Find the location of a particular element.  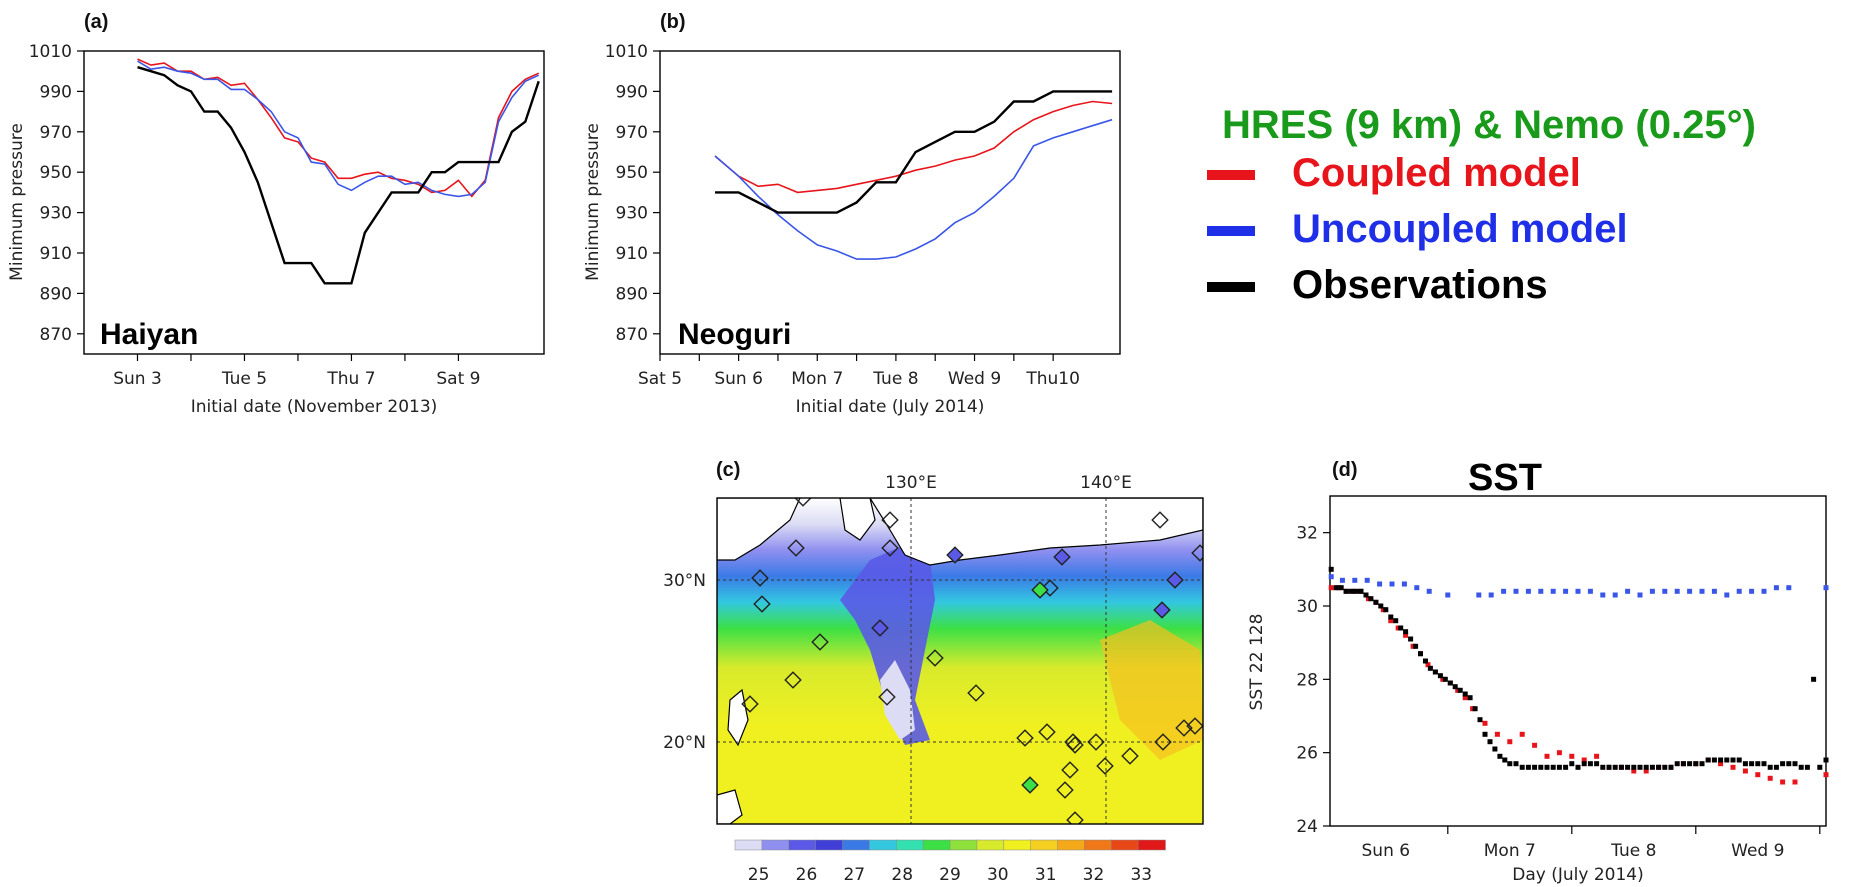

panel-d-frame is located at coordinates (1578, 661).